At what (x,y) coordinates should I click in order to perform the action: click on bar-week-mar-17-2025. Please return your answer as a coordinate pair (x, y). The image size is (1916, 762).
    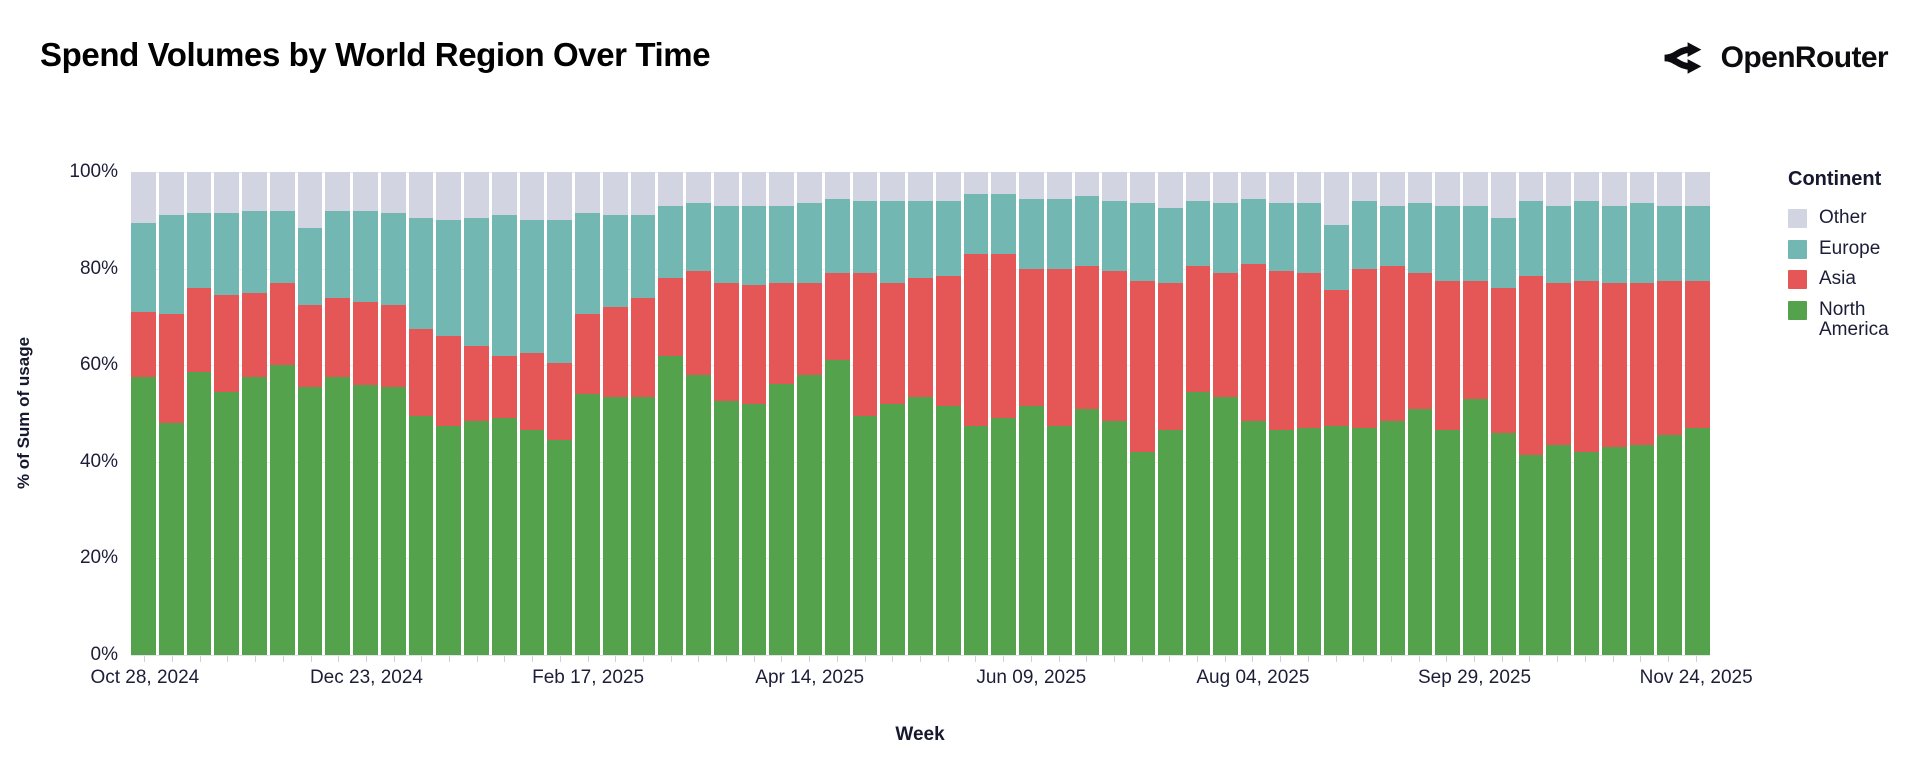
    Looking at the image, I should click on (698, 413).